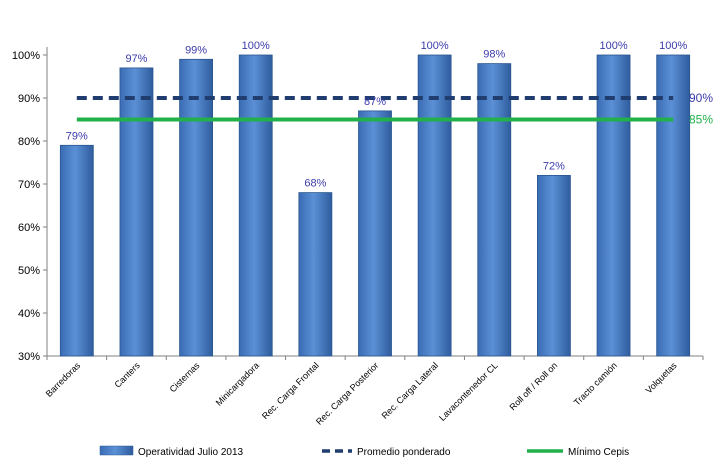 This screenshot has height=476, width=719. I want to click on x-category-label: Barredoras, so click(63, 379).